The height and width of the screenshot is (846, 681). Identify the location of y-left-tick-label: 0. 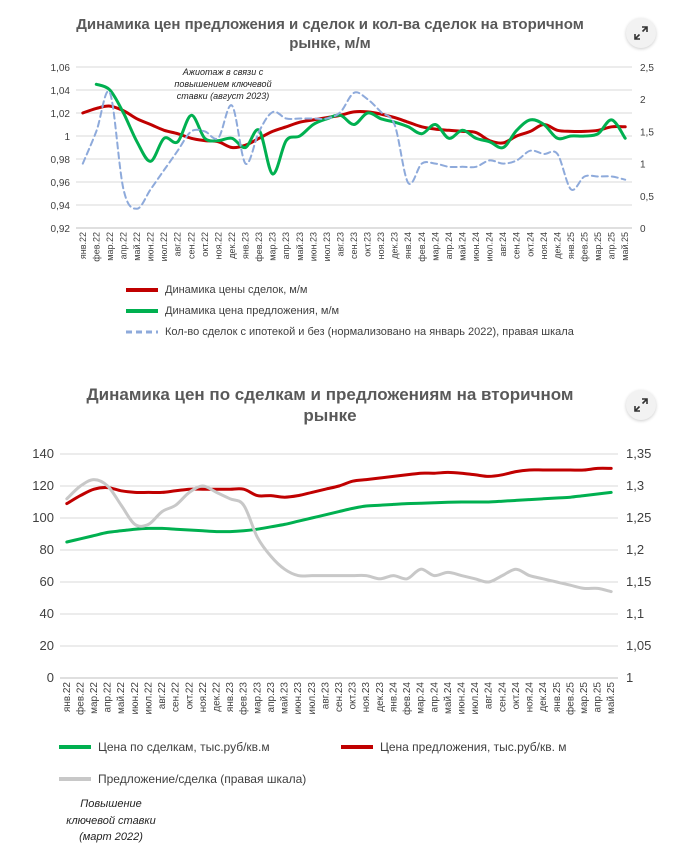
(50, 677).